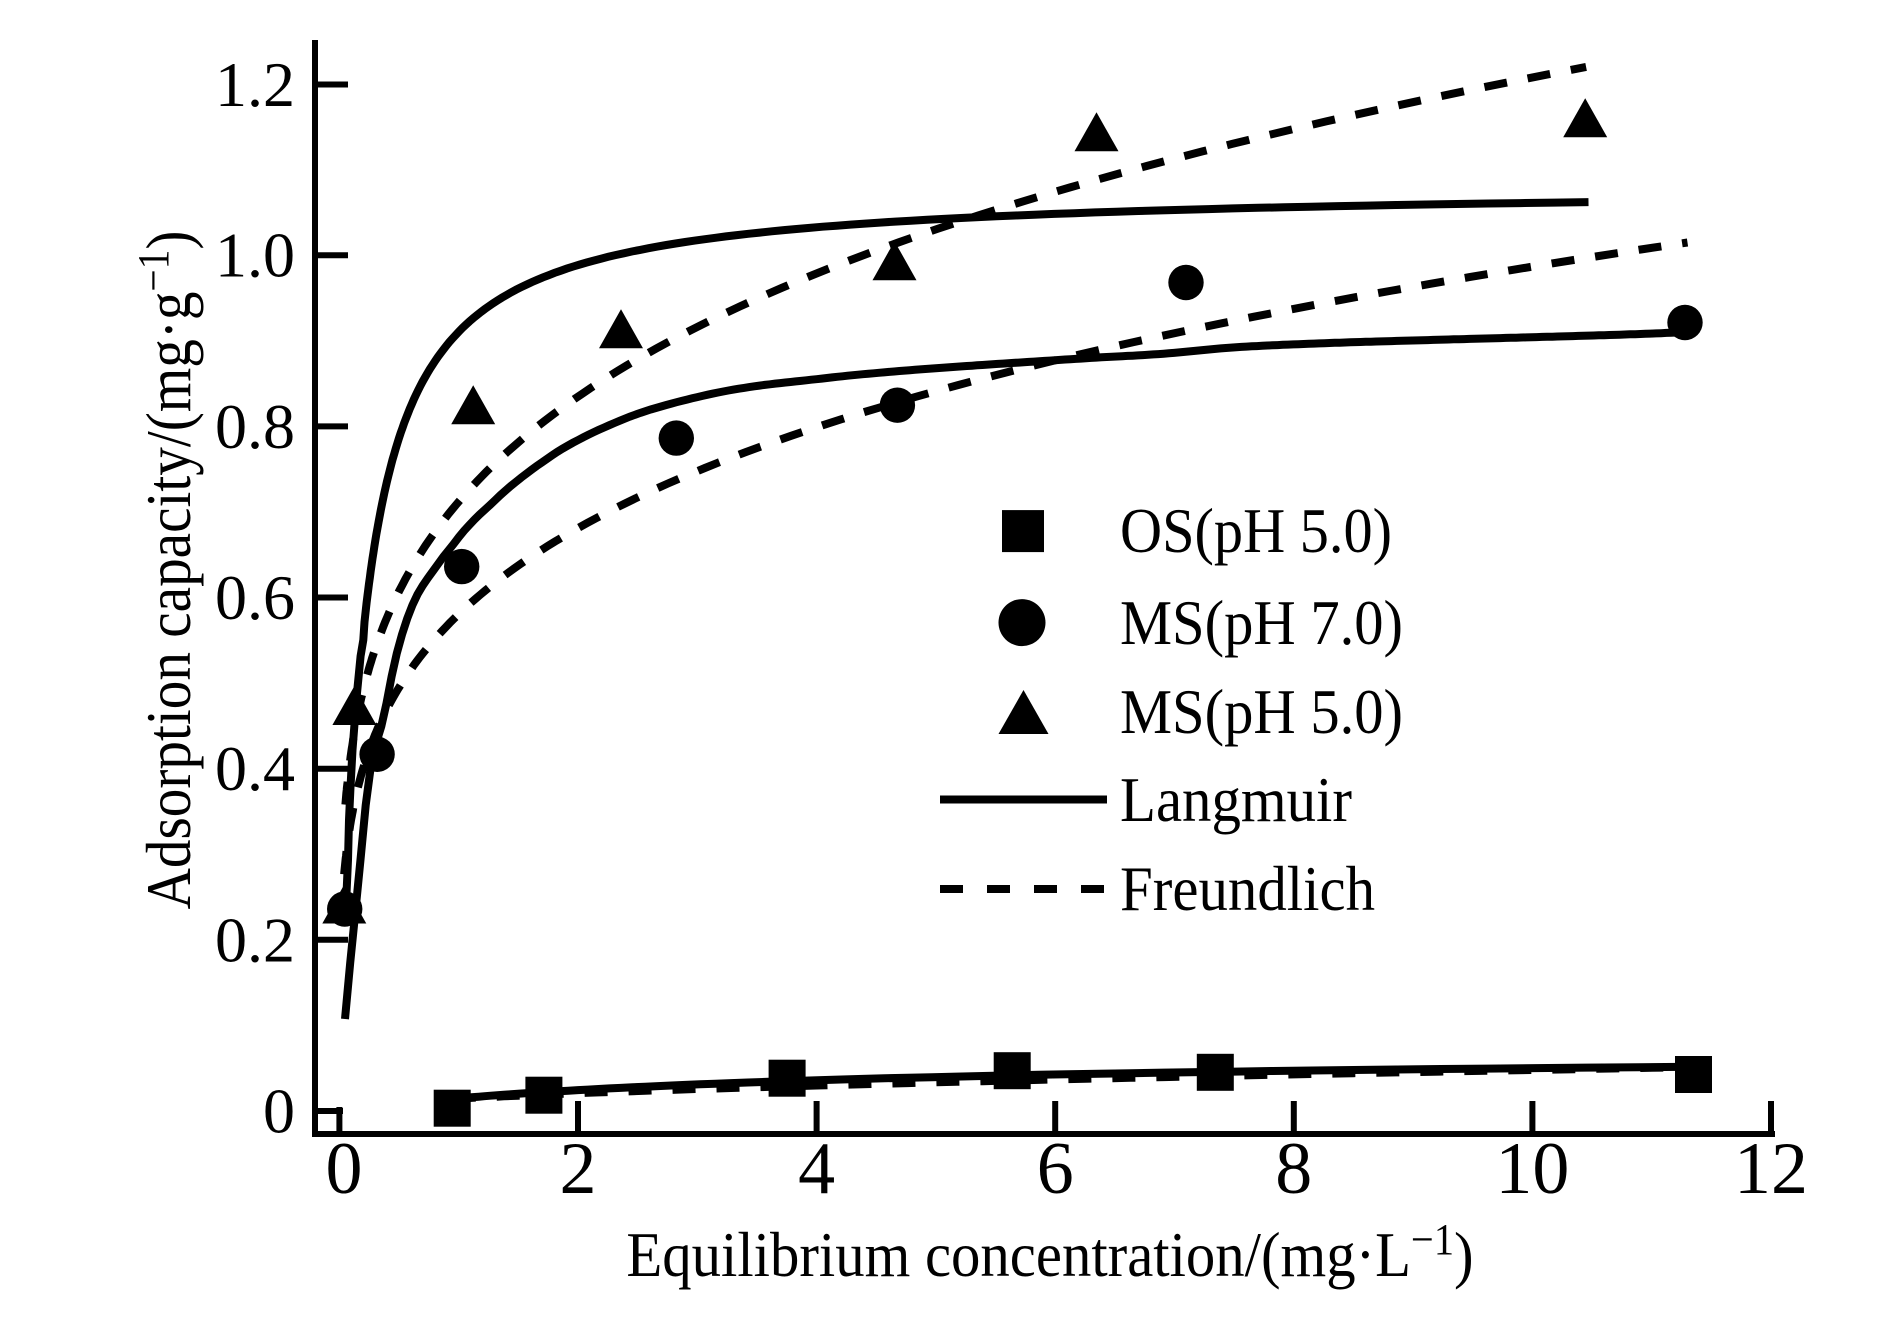 This screenshot has height=1323, width=1890. I want to click on svg-text: Langmuir, so click(1236, 799).